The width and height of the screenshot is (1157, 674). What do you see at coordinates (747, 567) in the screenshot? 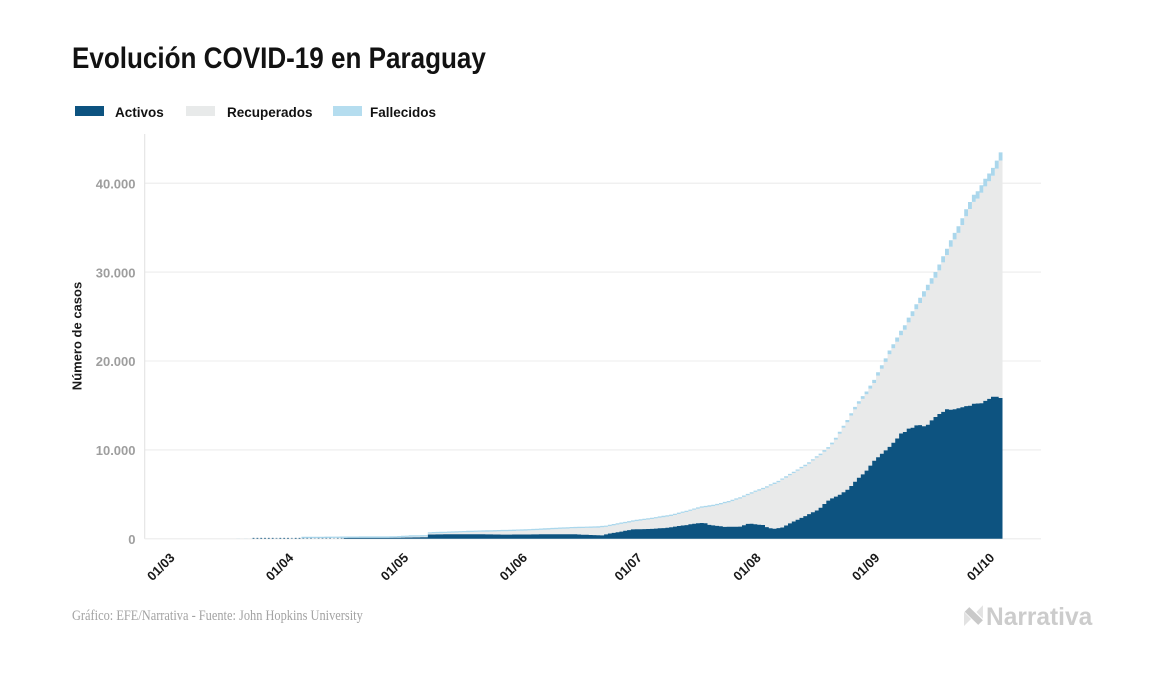
I see `svg-text: 01/08` at bounding box center [747, 567].